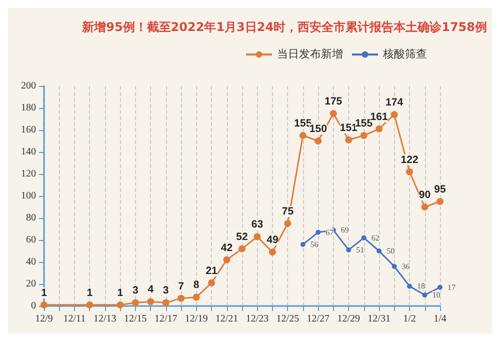  What do you see at coordinates (28, 108) in the screenshot?
I see `y-tick-label: 180` at bounding box center [28, 108].